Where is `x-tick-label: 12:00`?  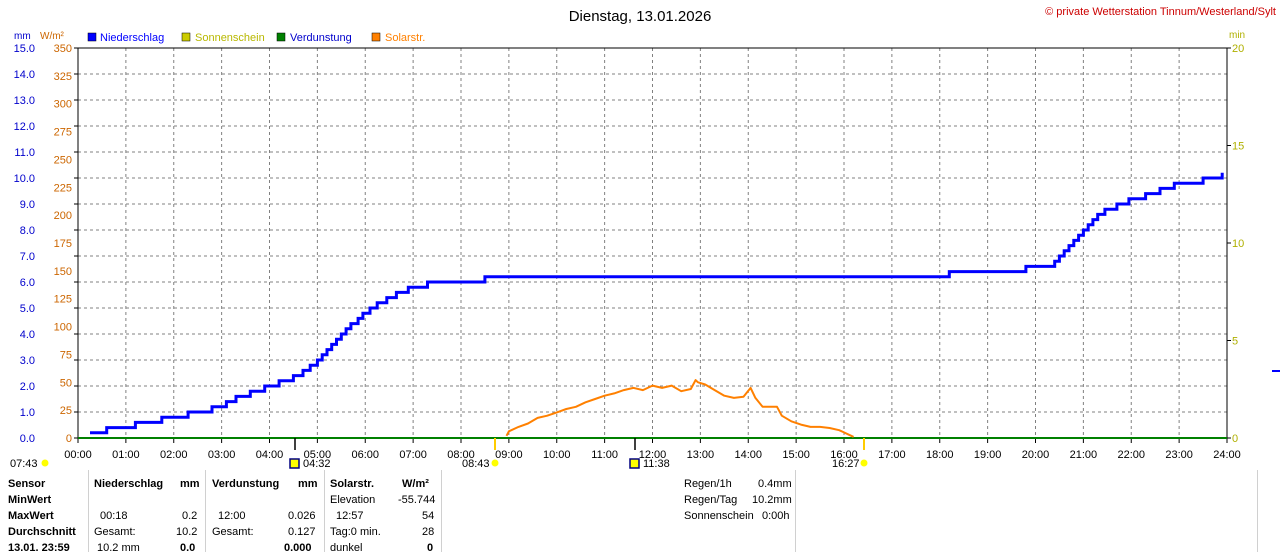 x-tick-label: 12:00 is located at coordinates (653, 455).